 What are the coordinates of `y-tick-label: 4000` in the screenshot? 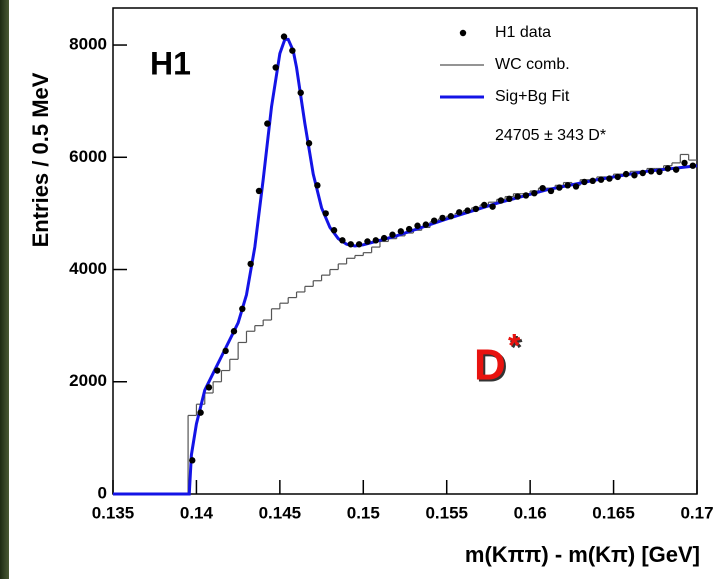 It's located at (88, 268).